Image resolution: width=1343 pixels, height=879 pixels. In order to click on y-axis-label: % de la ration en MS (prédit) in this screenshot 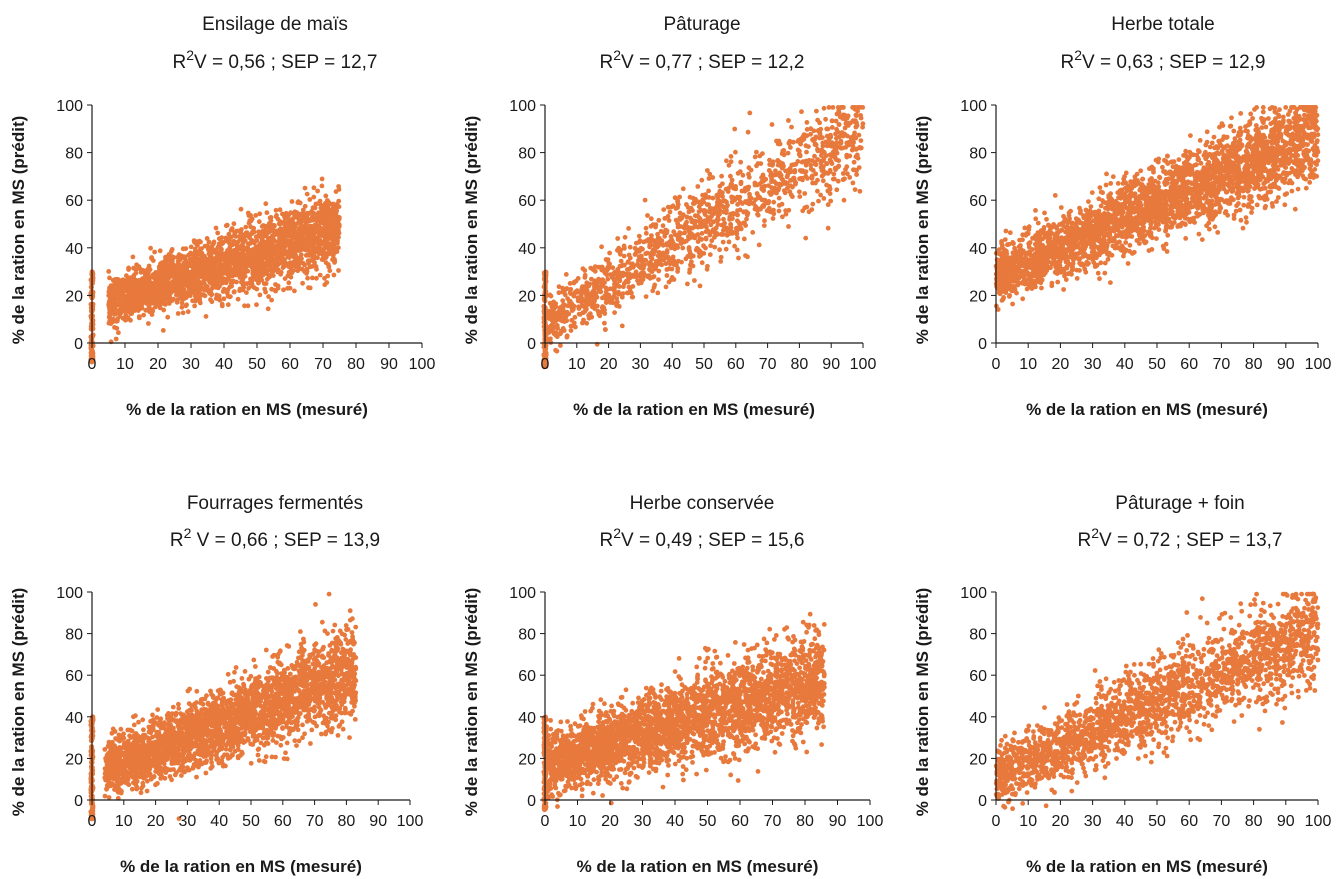, I will do `click(471, 230)`.